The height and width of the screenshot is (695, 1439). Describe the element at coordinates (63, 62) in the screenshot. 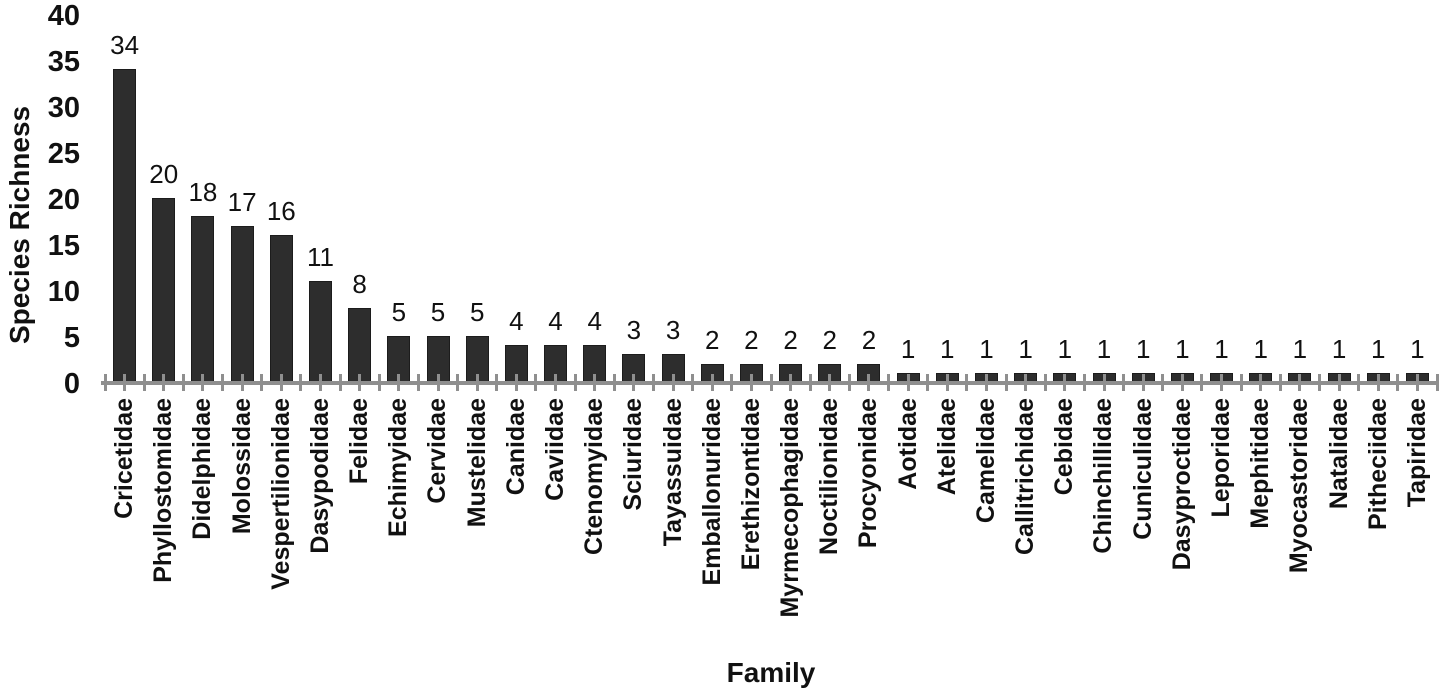

I see `y-tick-label: 35` at that location.